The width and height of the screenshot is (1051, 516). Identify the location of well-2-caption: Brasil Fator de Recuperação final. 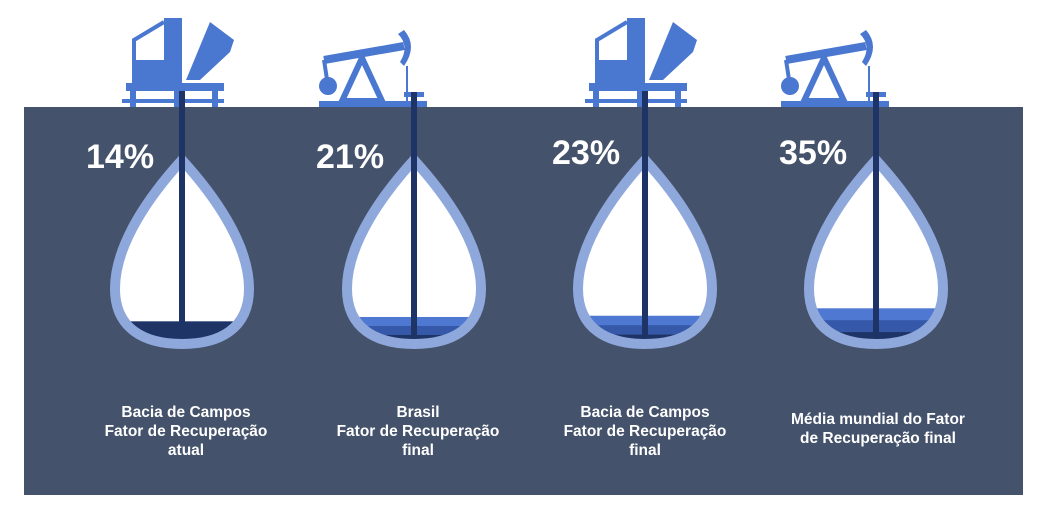
(418, 431).